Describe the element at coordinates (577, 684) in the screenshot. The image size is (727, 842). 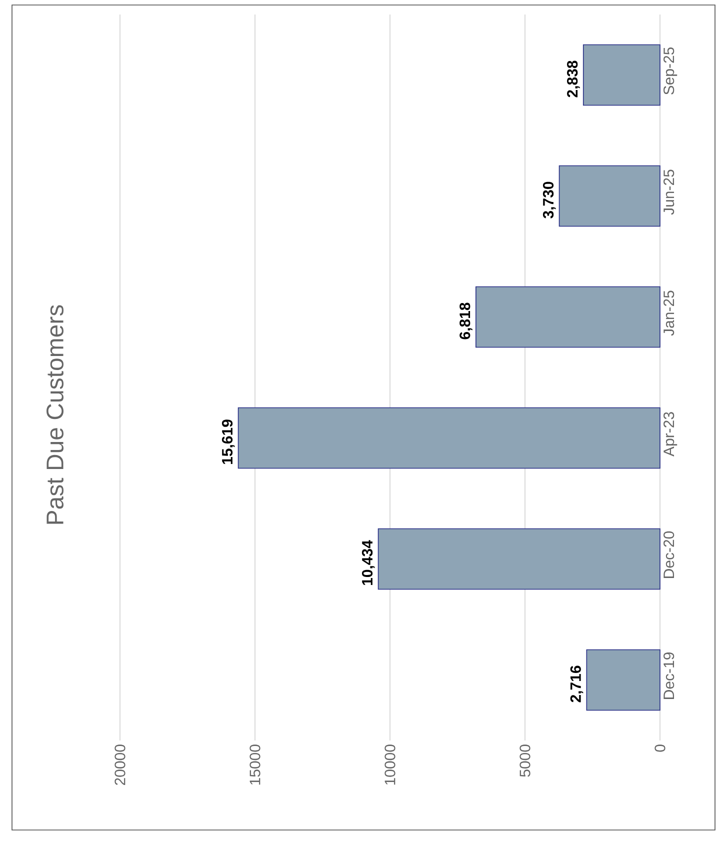
I see `data-label: 2,716` at that location.